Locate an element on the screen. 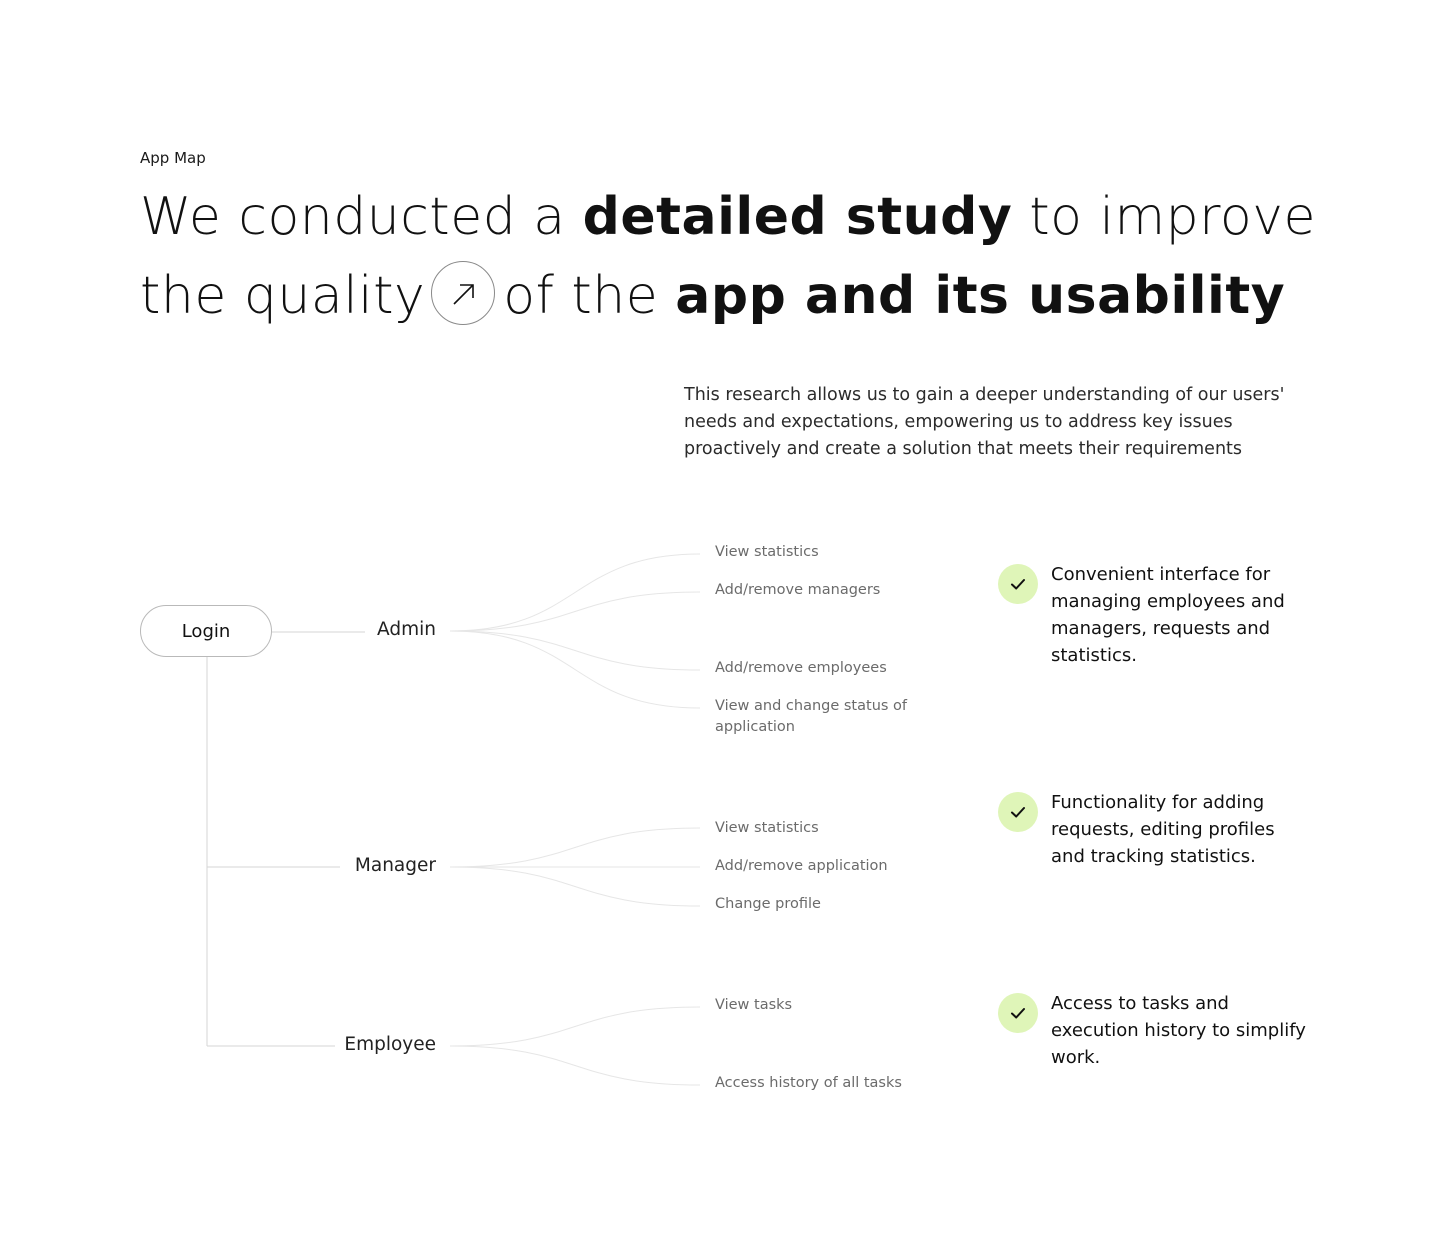 This screenshot has width=1440, height=1244. headline-line-2: the quality of the app and its usability is located at coordinates (740, 296).